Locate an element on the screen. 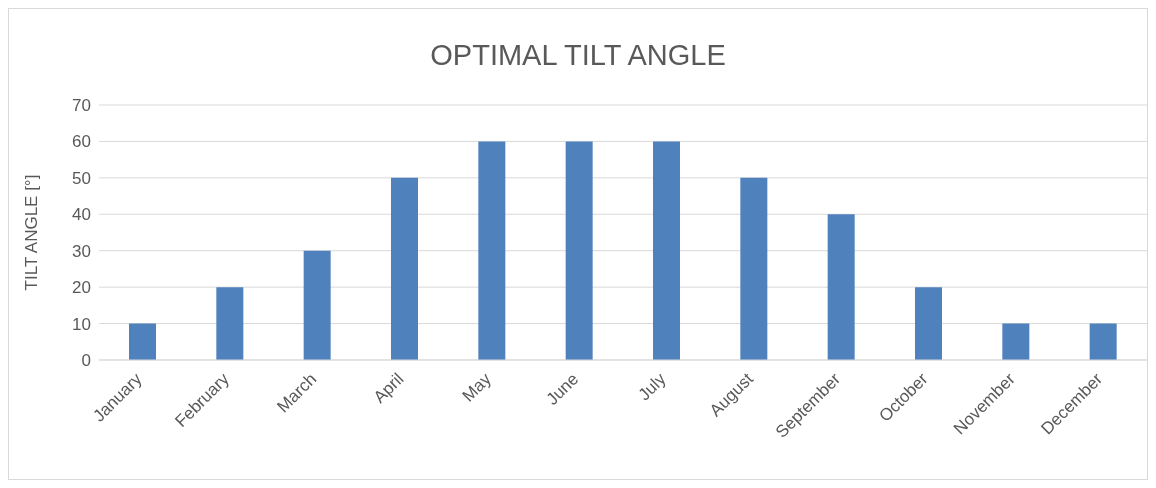 The height and width of the screenshot is (488, 1156). x-tick-label: July is located at coordinates (652, 387).